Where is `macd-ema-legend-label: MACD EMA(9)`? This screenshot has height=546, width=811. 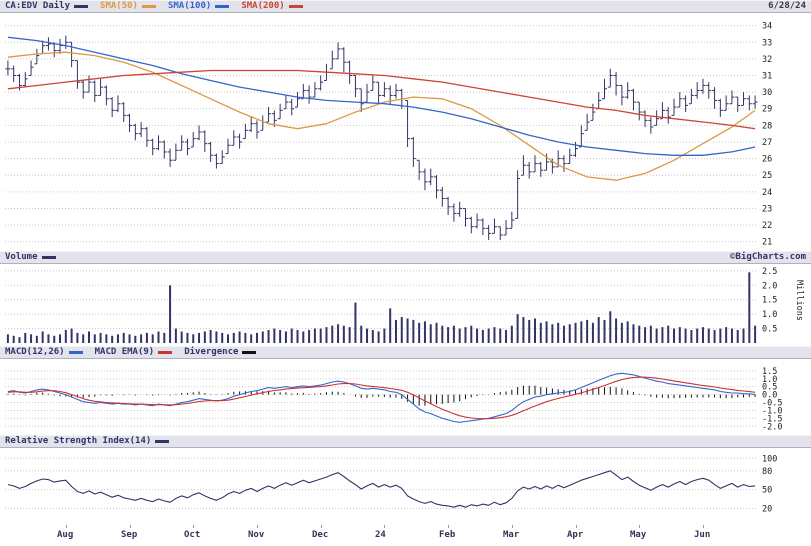 macd-ema-legend-label: MACD EMA(9) is located at coordinates (124, 352).